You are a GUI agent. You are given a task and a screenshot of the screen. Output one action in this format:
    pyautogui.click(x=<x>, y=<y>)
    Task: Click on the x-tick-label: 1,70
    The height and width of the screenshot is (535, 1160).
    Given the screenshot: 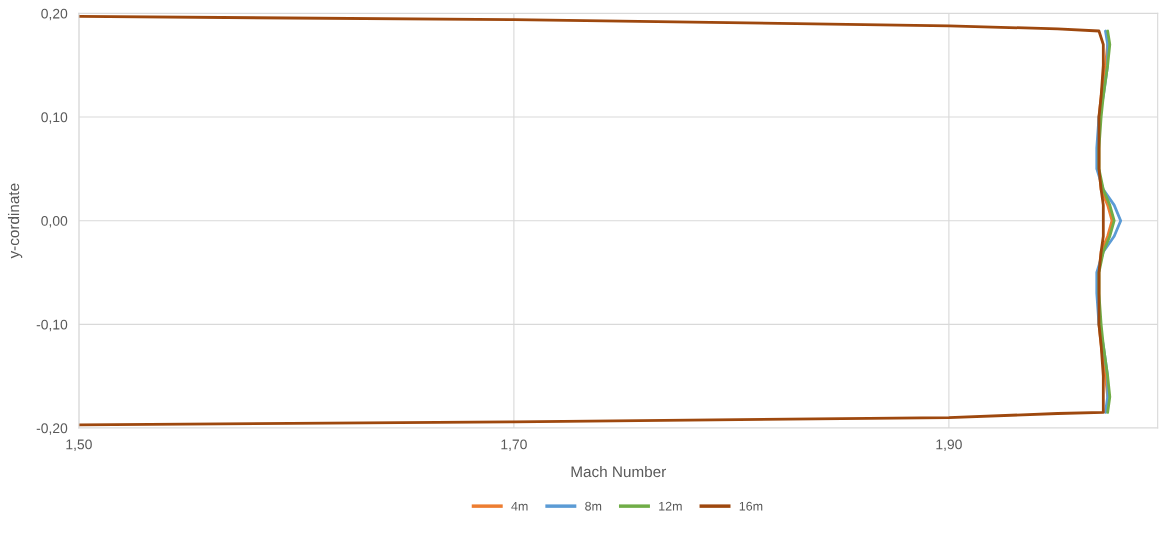 What is the action you would take?
    pyautogui.click(x=514, y=445)
    